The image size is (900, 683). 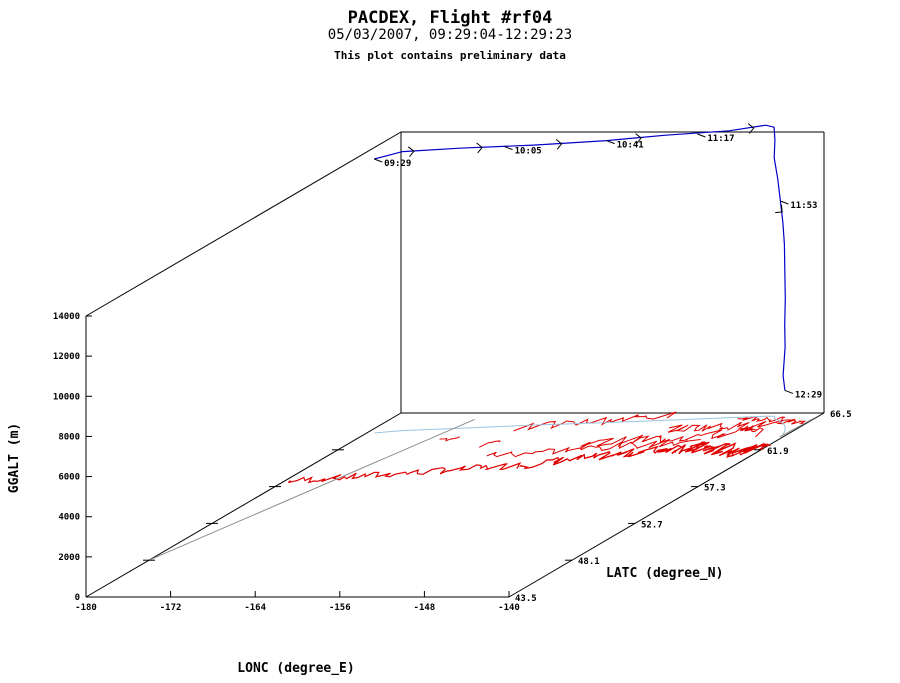 What do you see at coordinates (666, 505) in the screenshot?
I see `y-axis-line` at bounding box center [666, 505].